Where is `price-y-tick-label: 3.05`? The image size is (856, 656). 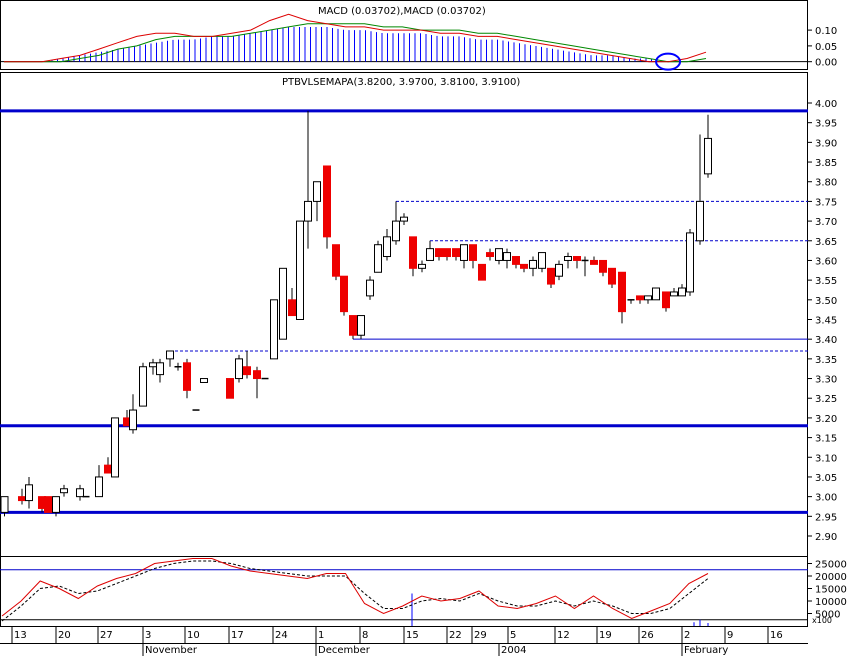
price-y-tick-label: 3.05 is located at coordinates (826, 478).